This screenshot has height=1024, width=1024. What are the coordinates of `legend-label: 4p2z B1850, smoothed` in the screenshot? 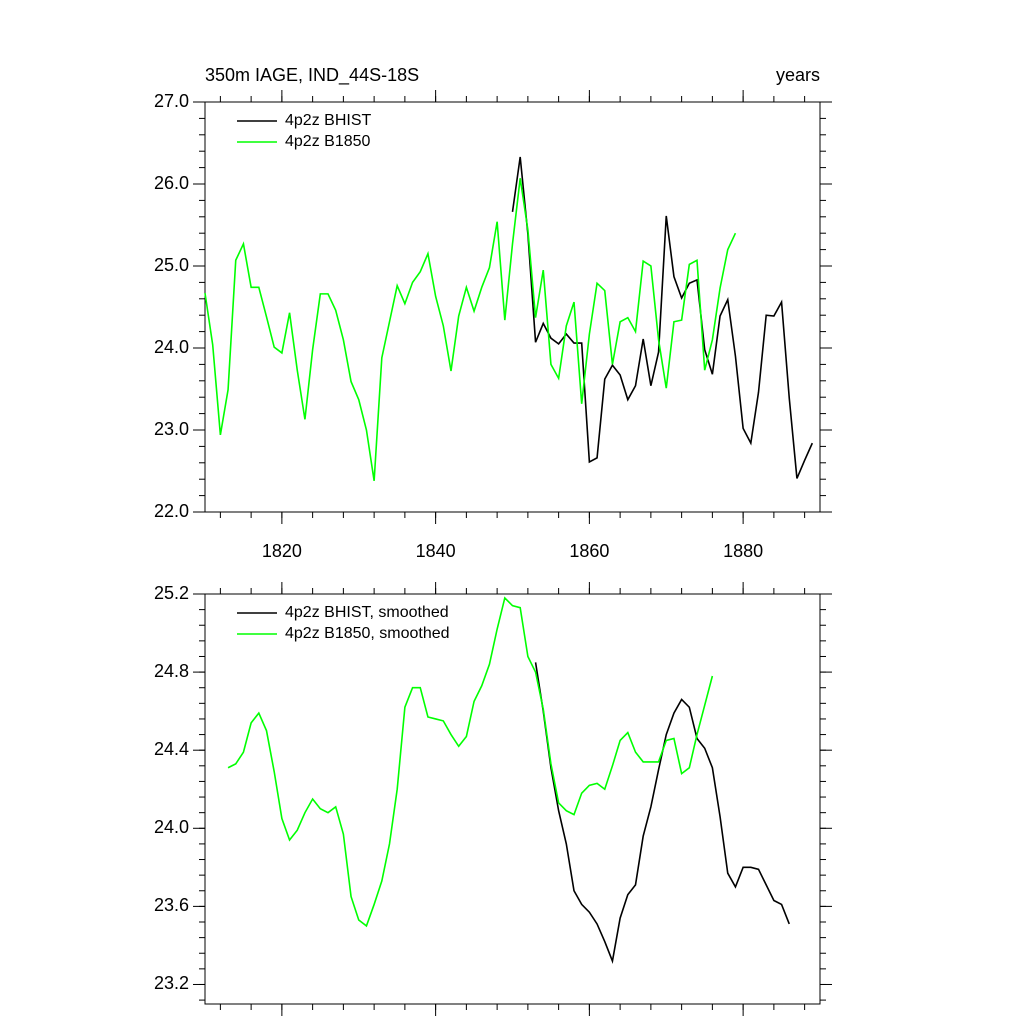 It's located at (367, 633).